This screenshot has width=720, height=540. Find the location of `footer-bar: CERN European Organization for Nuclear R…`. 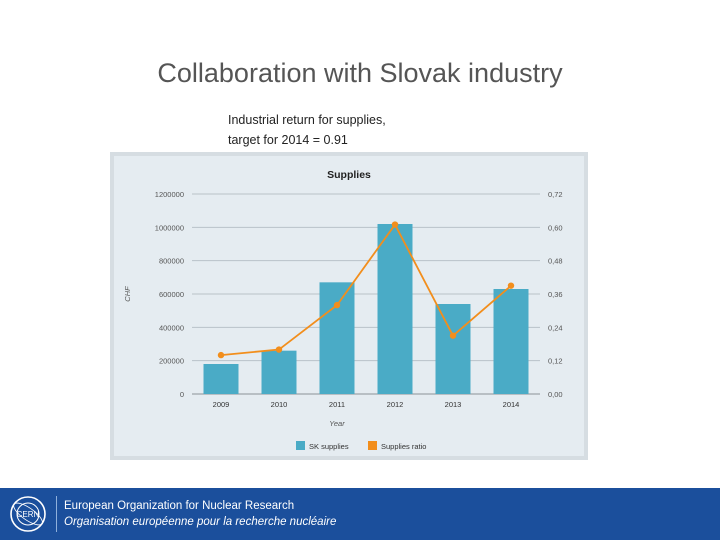

footer-bar: CERN European Organization for Nuclear R… is located at coordinates (360, 514).